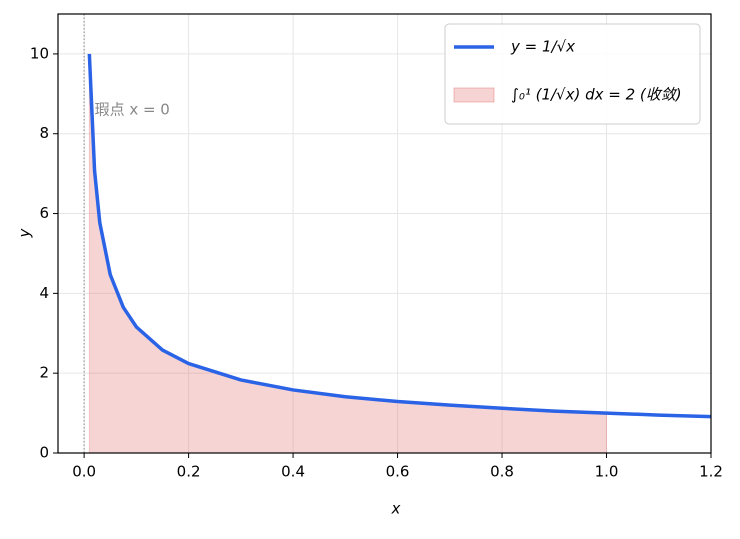  Describe the element at coordinates (474, 95) in the screenshot. I see `legend-swatch` at that location.